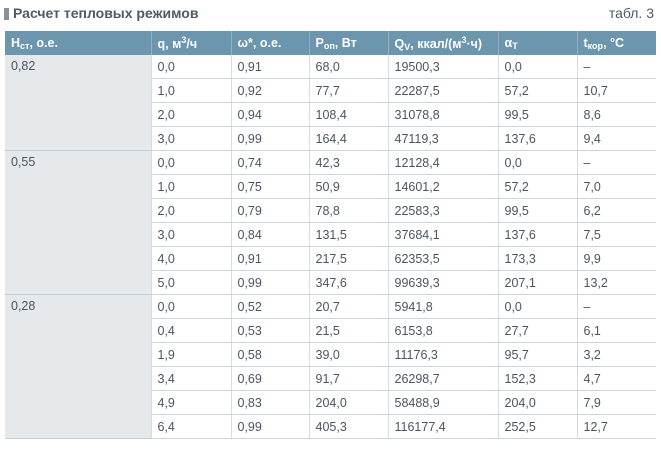  What do you see at coordinates (442, 330) in the screenshot?
I see `table-cell: 6153,8` at bounding box center [442, 330].